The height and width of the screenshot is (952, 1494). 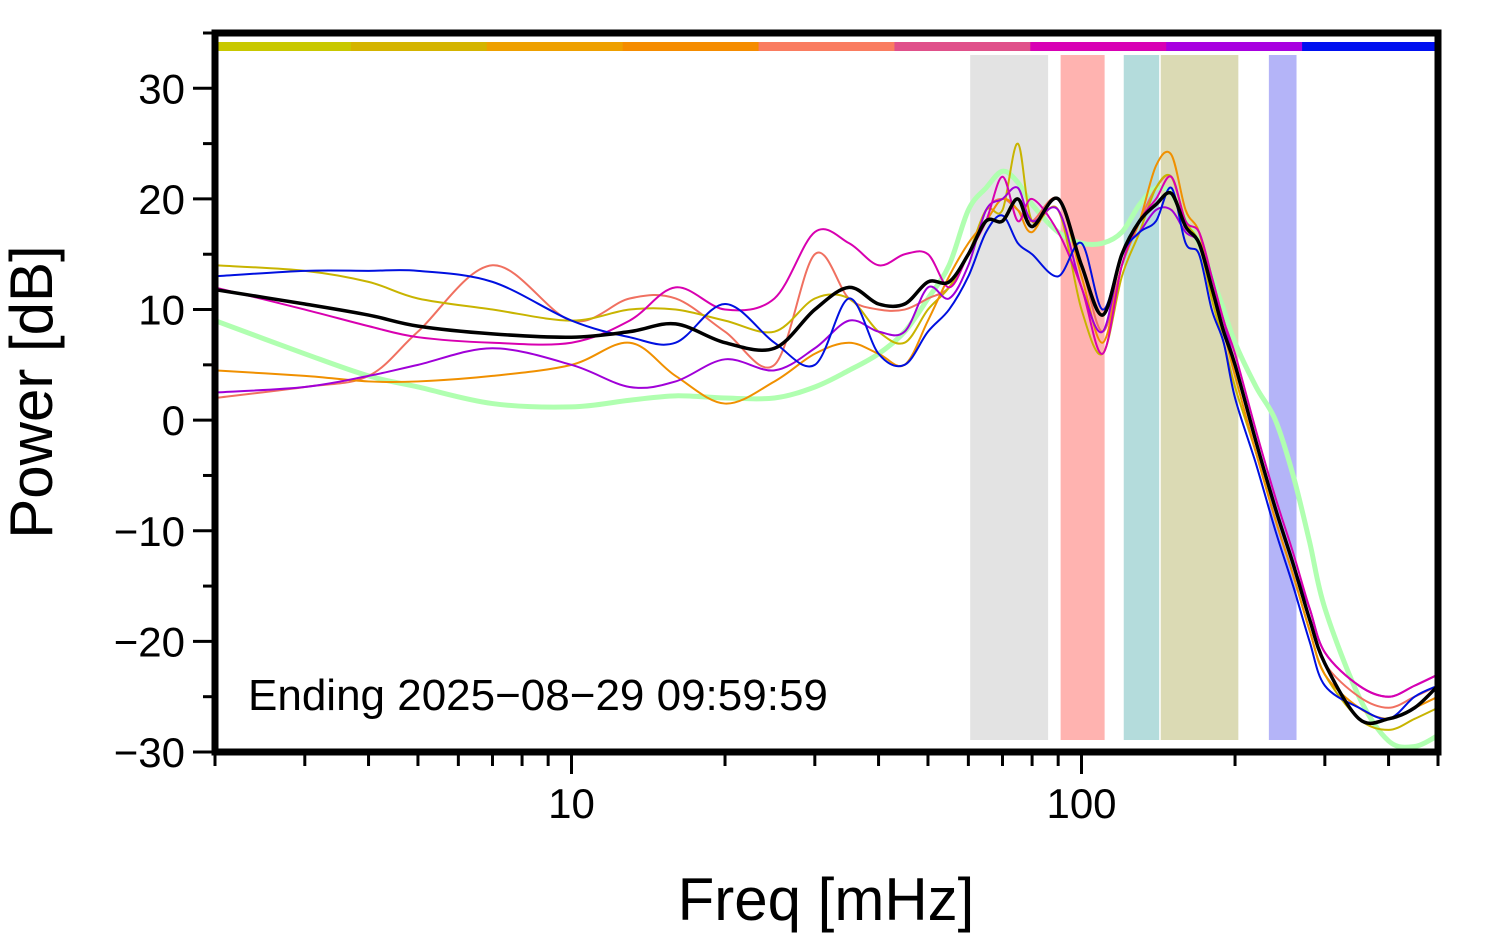 What do you see at coordinates (32, 391) in the screenshot?
I see `y-axis-label: Power [dB]` at bounding box center [32, 391].